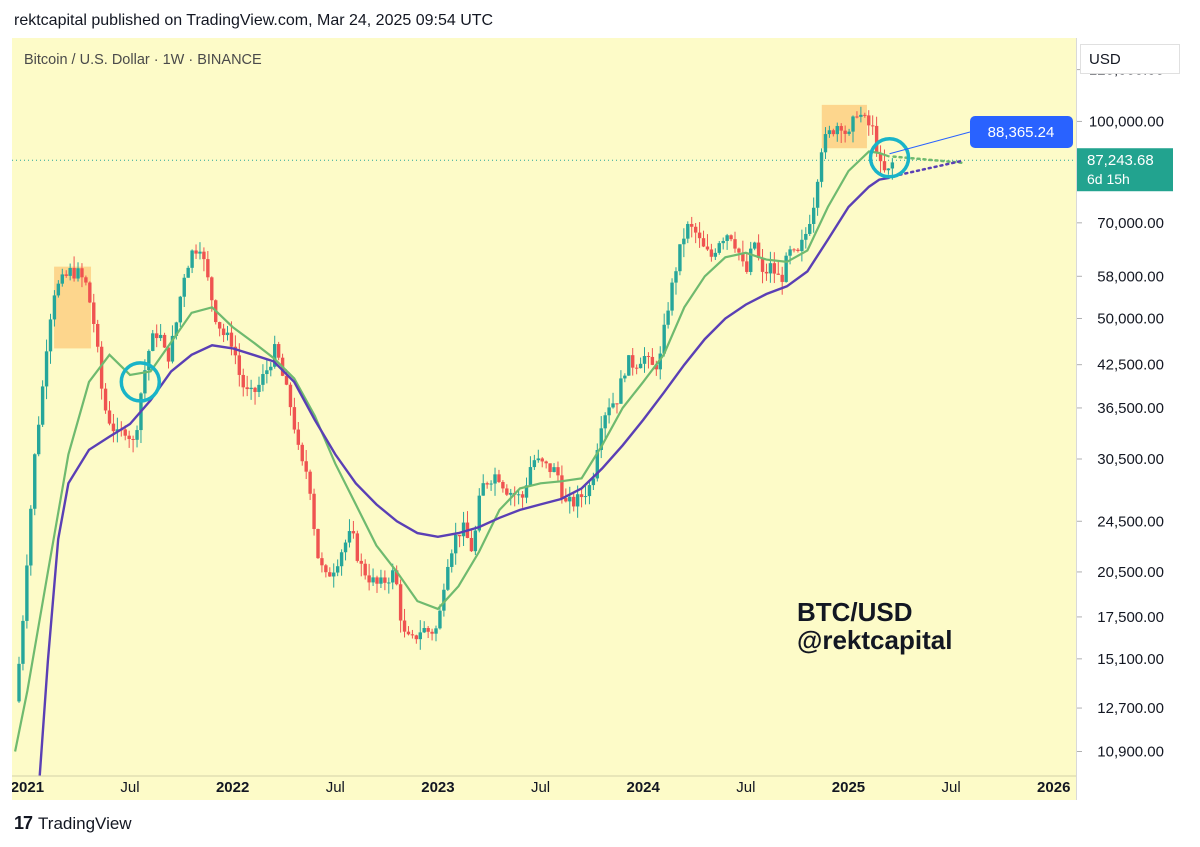  I want to click on currency-button: USD, so click(1130, 59).